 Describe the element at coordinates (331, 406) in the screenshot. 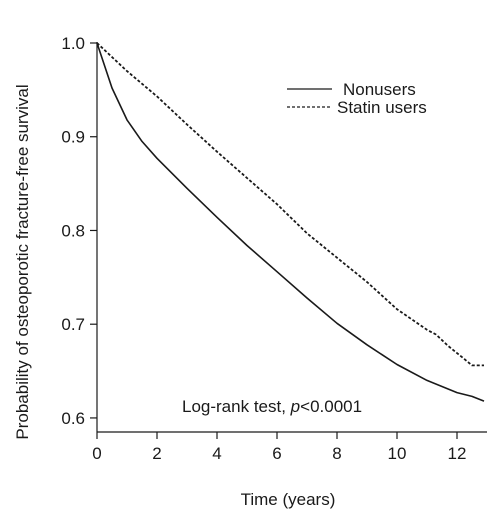

I see `annotation-threshold: <0.0001` at that location.